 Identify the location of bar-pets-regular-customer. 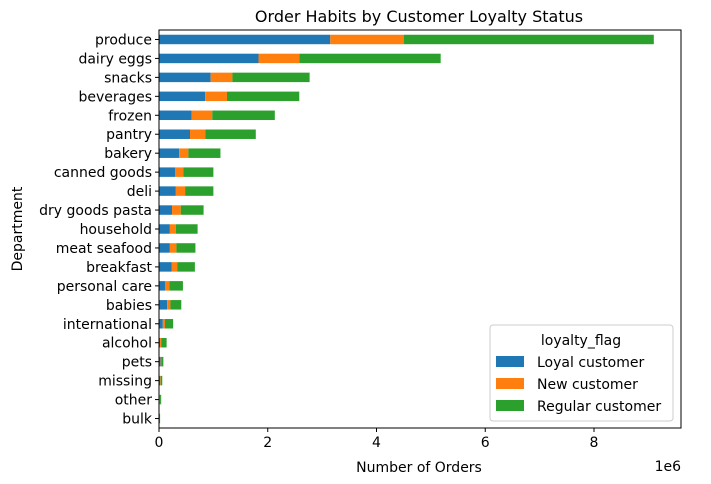
(162, 361).